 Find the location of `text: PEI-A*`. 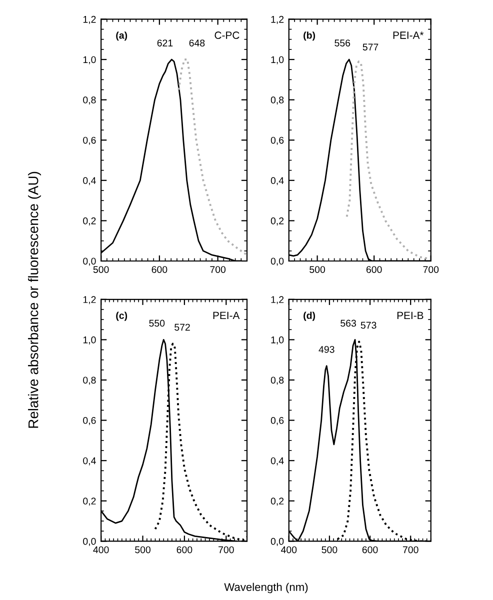

text: PEI-A* is located at coordinates (408, 35).